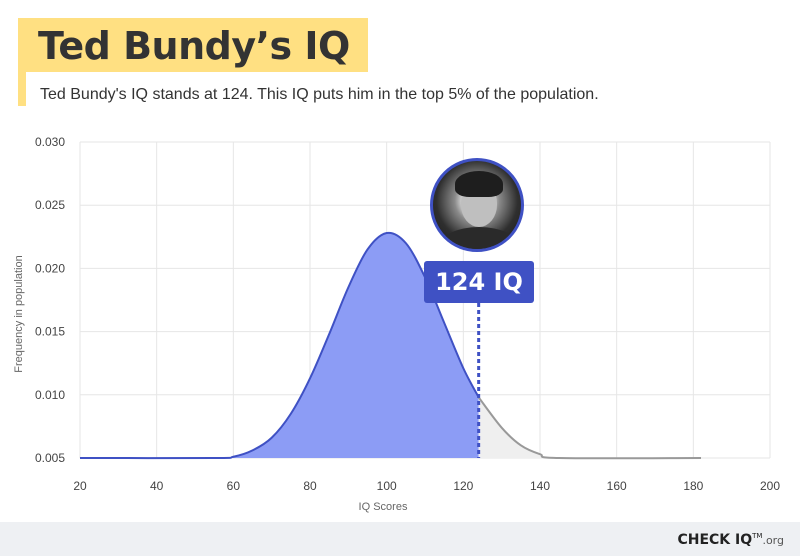 The width and height of the screenshot is (800, 556). Describe the element at coordinates (617, 486) in the screenshot. I see `x-tick-label: 160` at that location.